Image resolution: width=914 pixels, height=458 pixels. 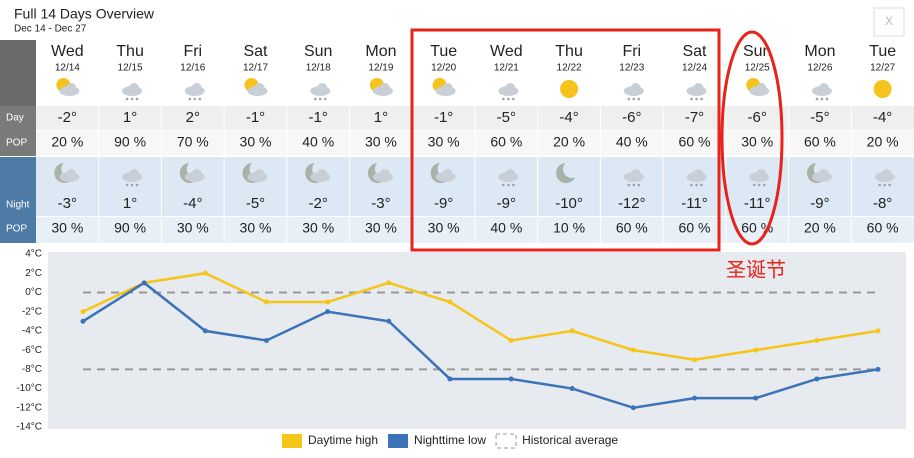 What do you see at coordinates (380, 203) in the screenshot?
I see `night-temp: -3°` at bounding box center [380, 203].